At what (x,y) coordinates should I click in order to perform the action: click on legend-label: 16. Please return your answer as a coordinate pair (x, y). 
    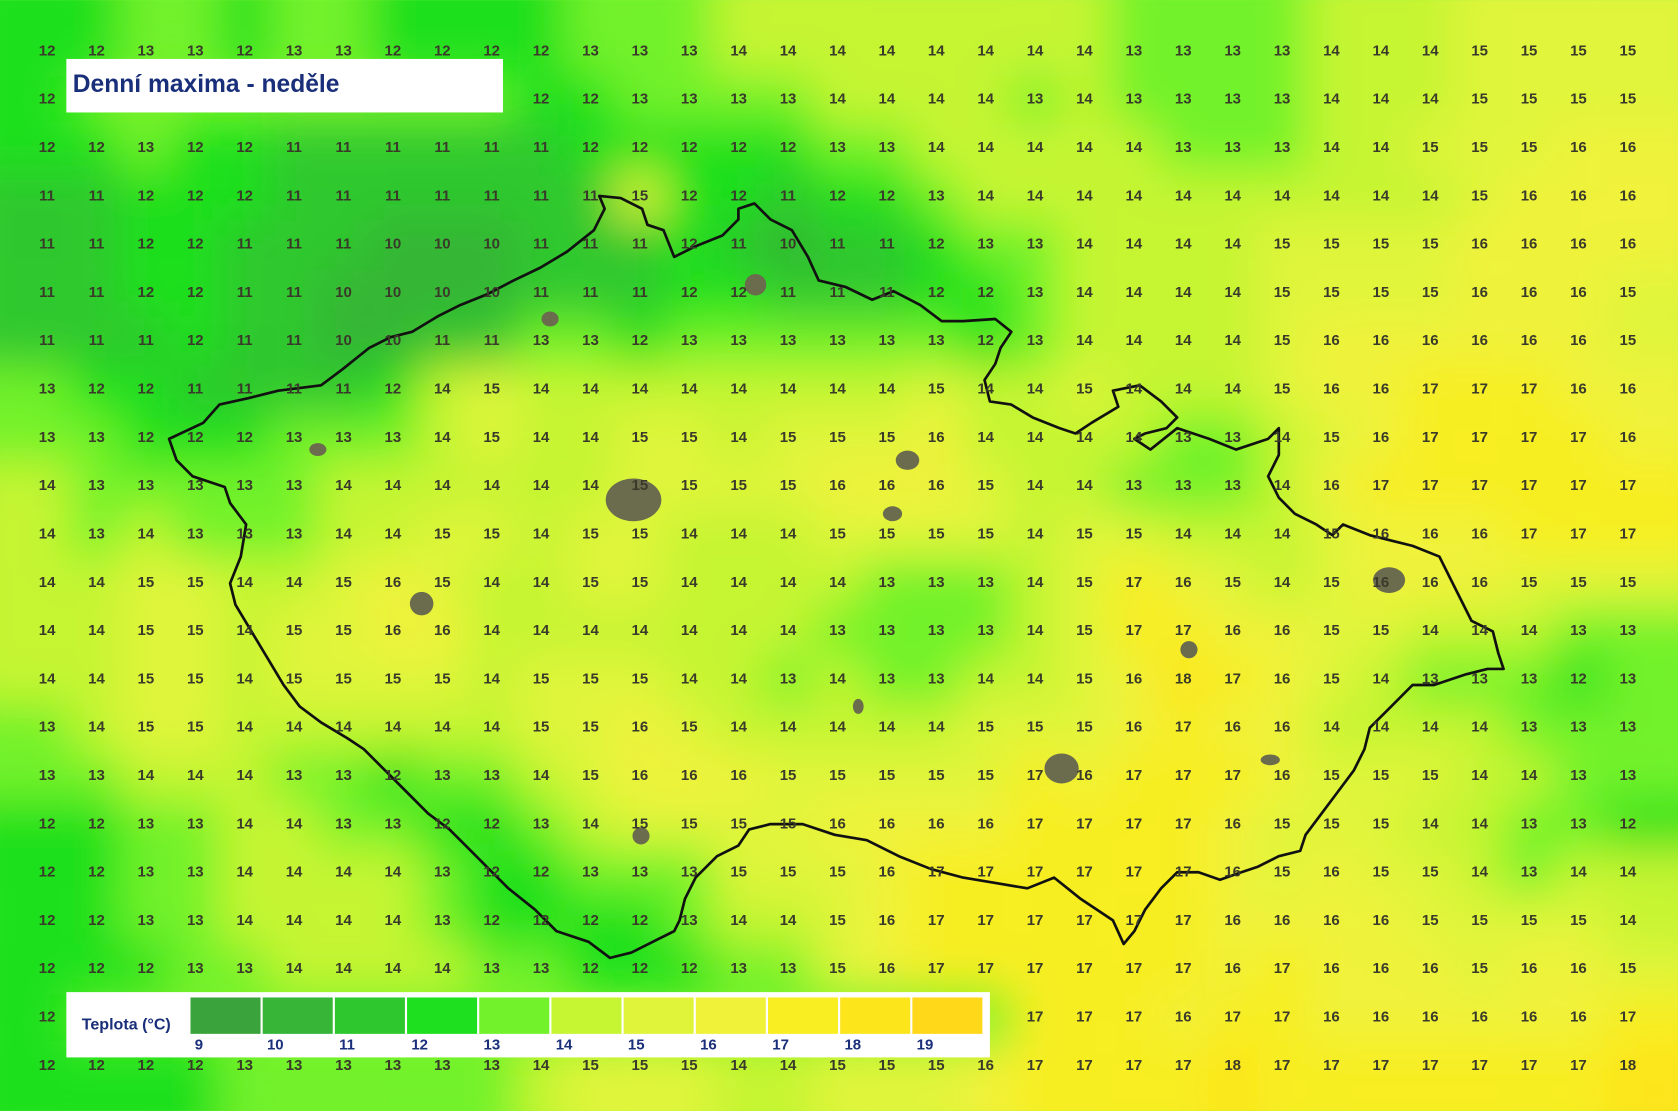
    Looking at the image, I should click on (708, 1045).